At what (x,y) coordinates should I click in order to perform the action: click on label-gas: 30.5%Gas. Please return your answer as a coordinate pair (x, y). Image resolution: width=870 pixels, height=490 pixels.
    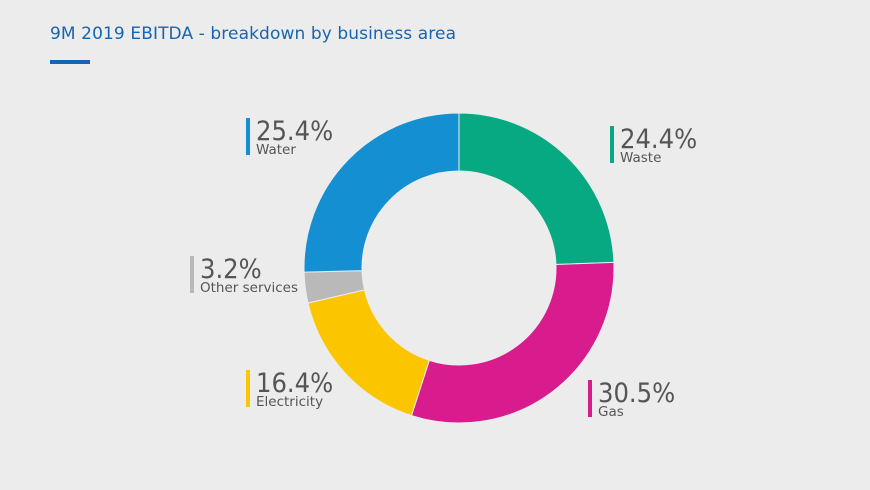
    Looking at the image, I should click on (631, 399).